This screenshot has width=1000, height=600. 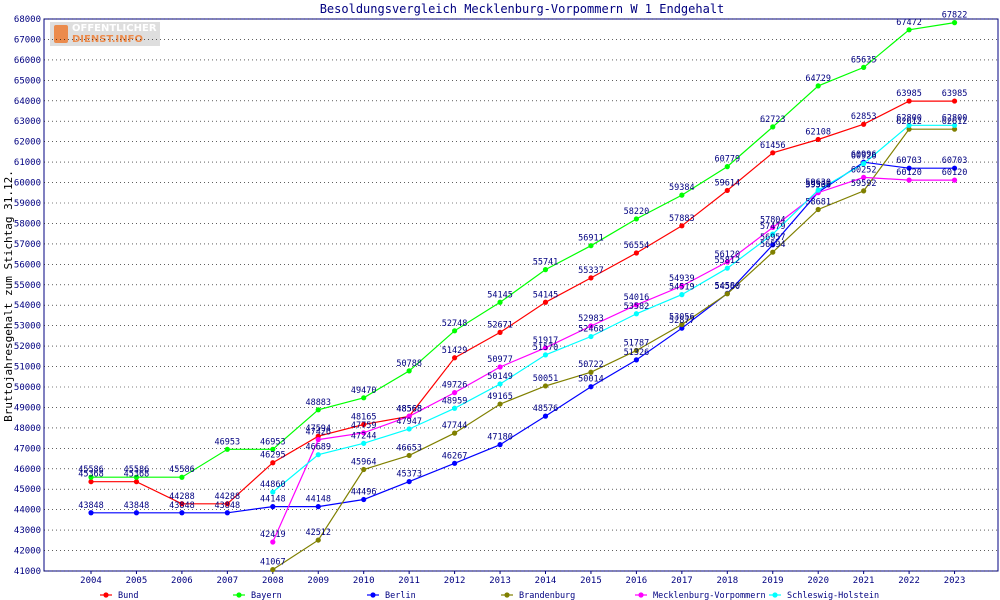 What do you see at coordinates (700, 595) in the screenshot?
I see `legend-item-mecklenburg-vorpommern: Mecklenburg-Vorpommern` at bounding box center [700, 595].